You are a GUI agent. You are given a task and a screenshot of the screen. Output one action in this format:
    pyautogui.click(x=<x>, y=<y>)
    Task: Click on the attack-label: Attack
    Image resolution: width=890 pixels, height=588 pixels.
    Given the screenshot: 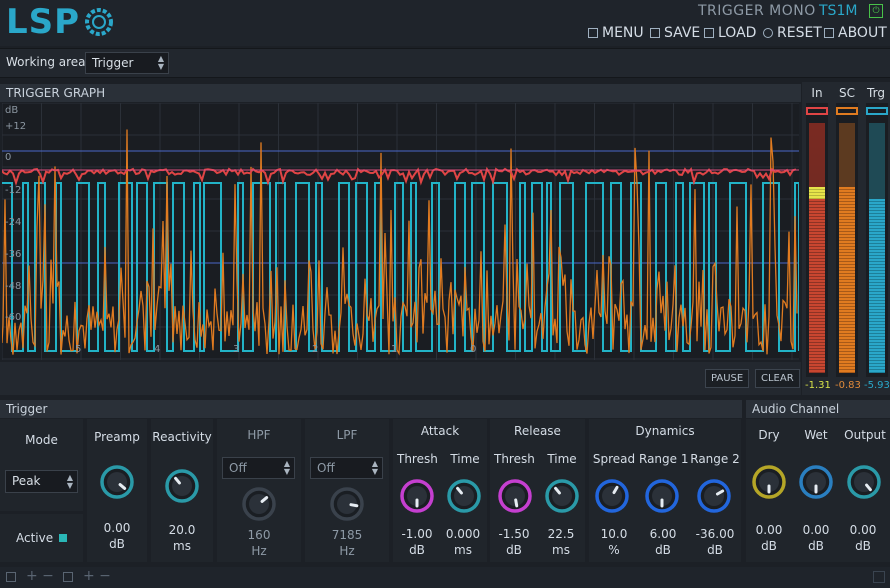 What is the action you would take?
    pyautogui.click(x=440, y=431)
    